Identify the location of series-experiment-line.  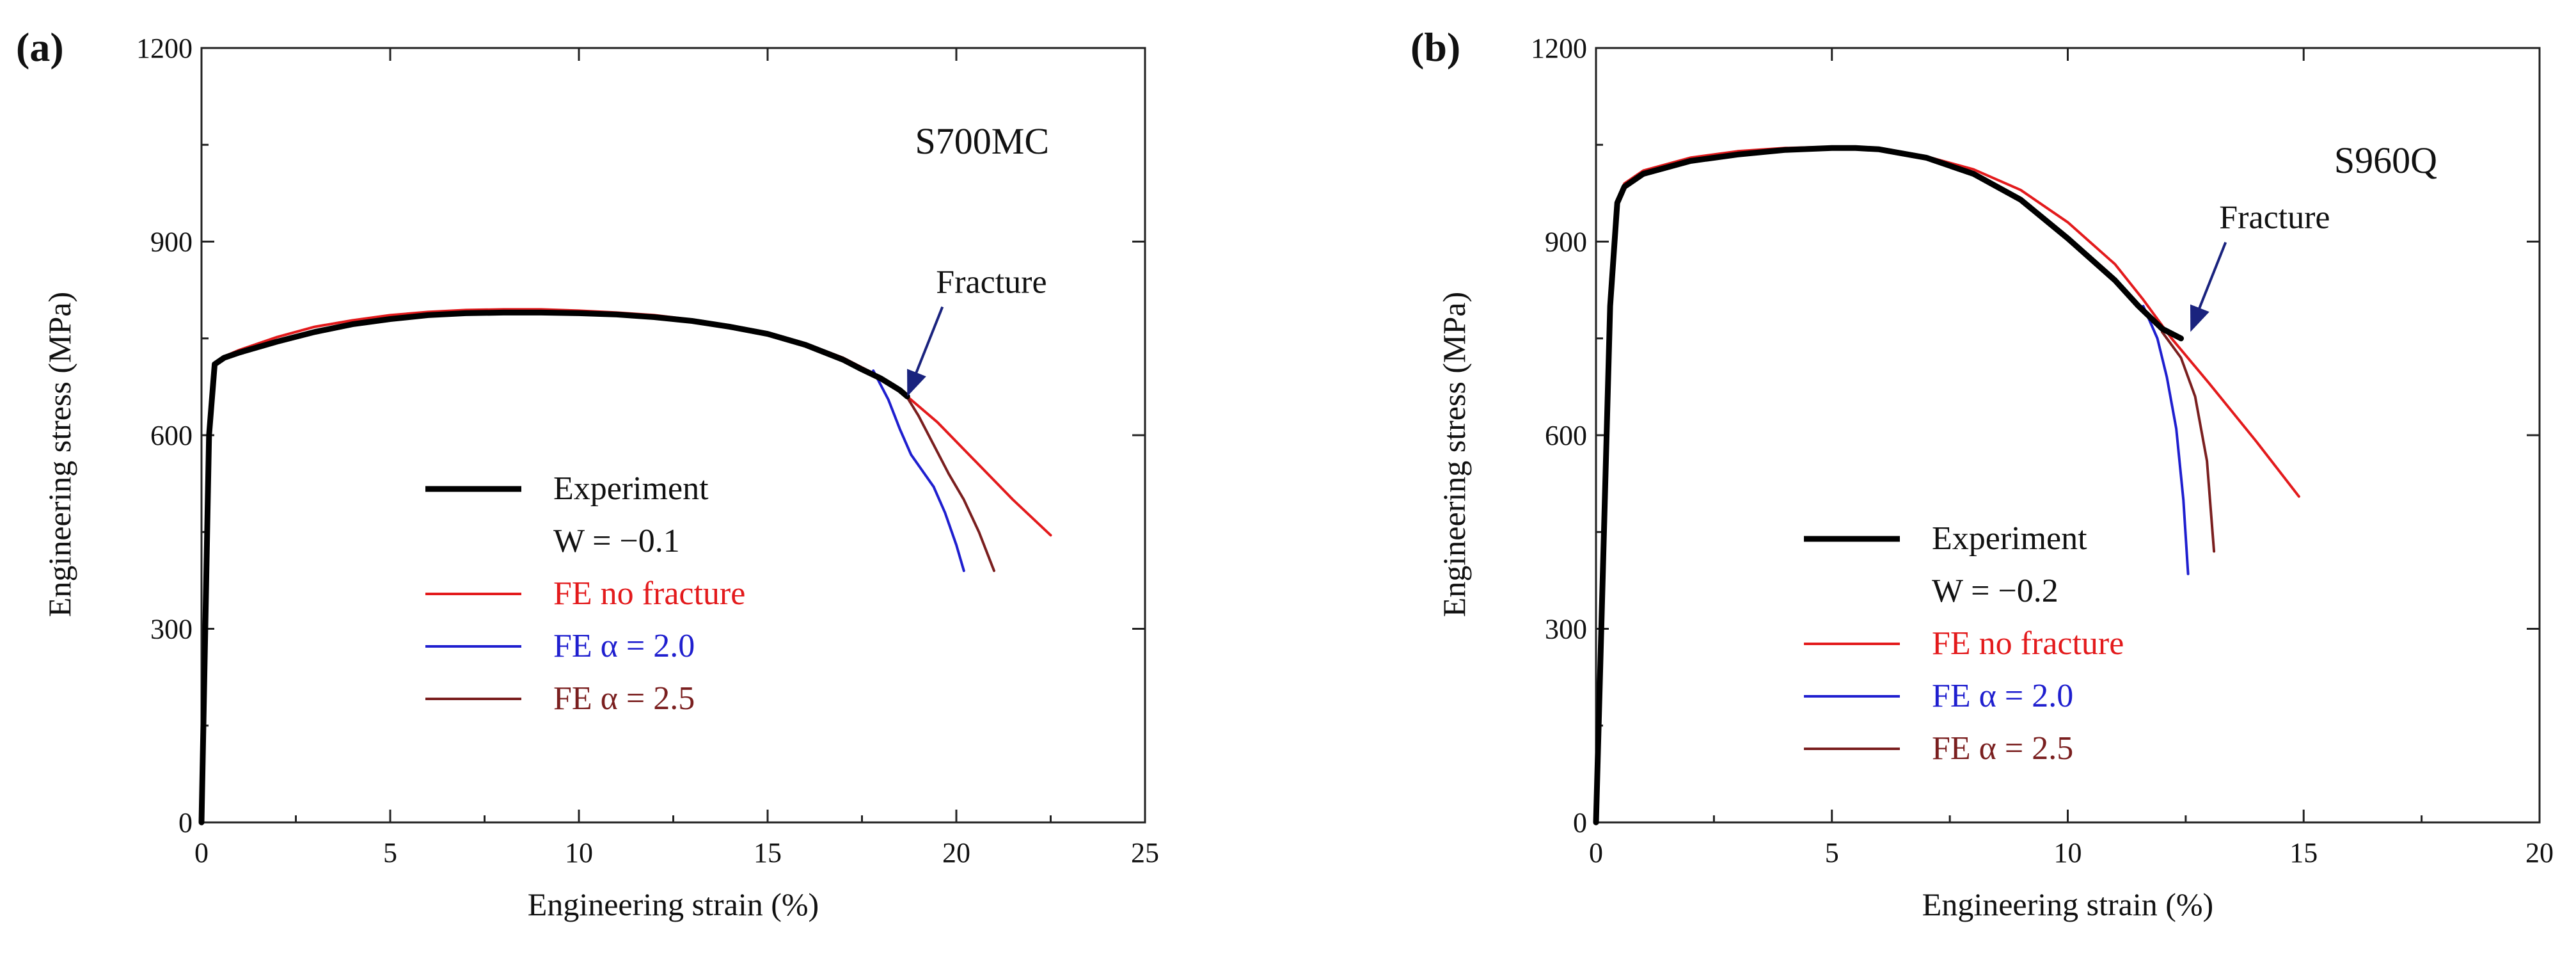
(554, 567).